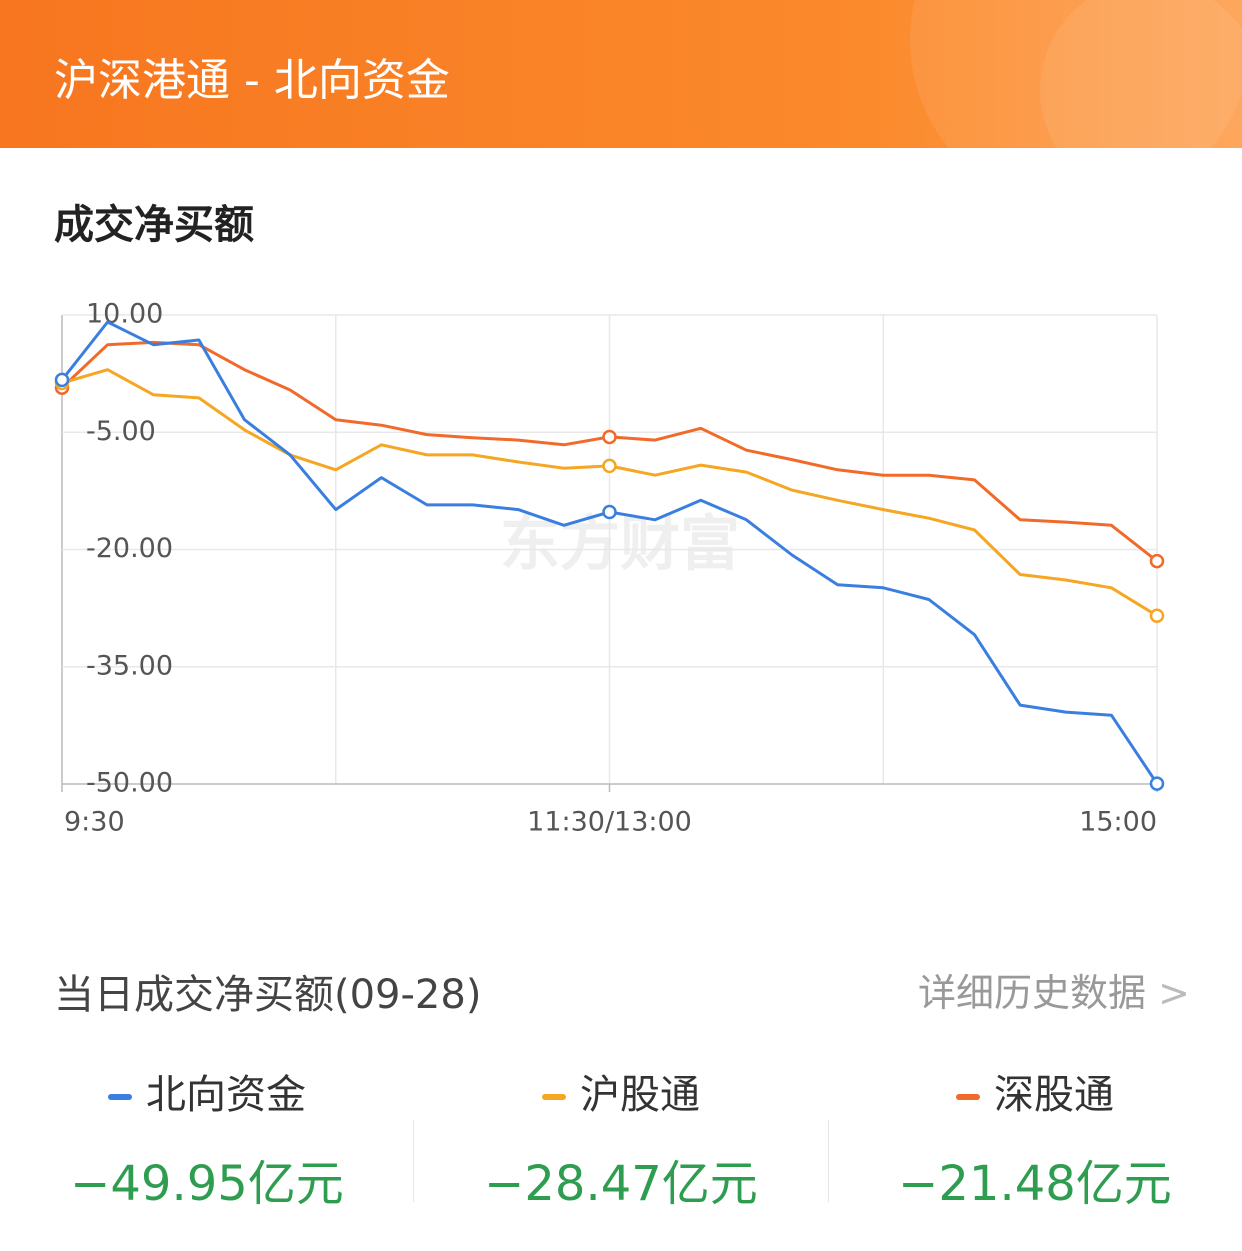  Describe the element at coordinates (1032, 993) in the screenshot. I see `history-link-text: 详细历史数据` at that location.